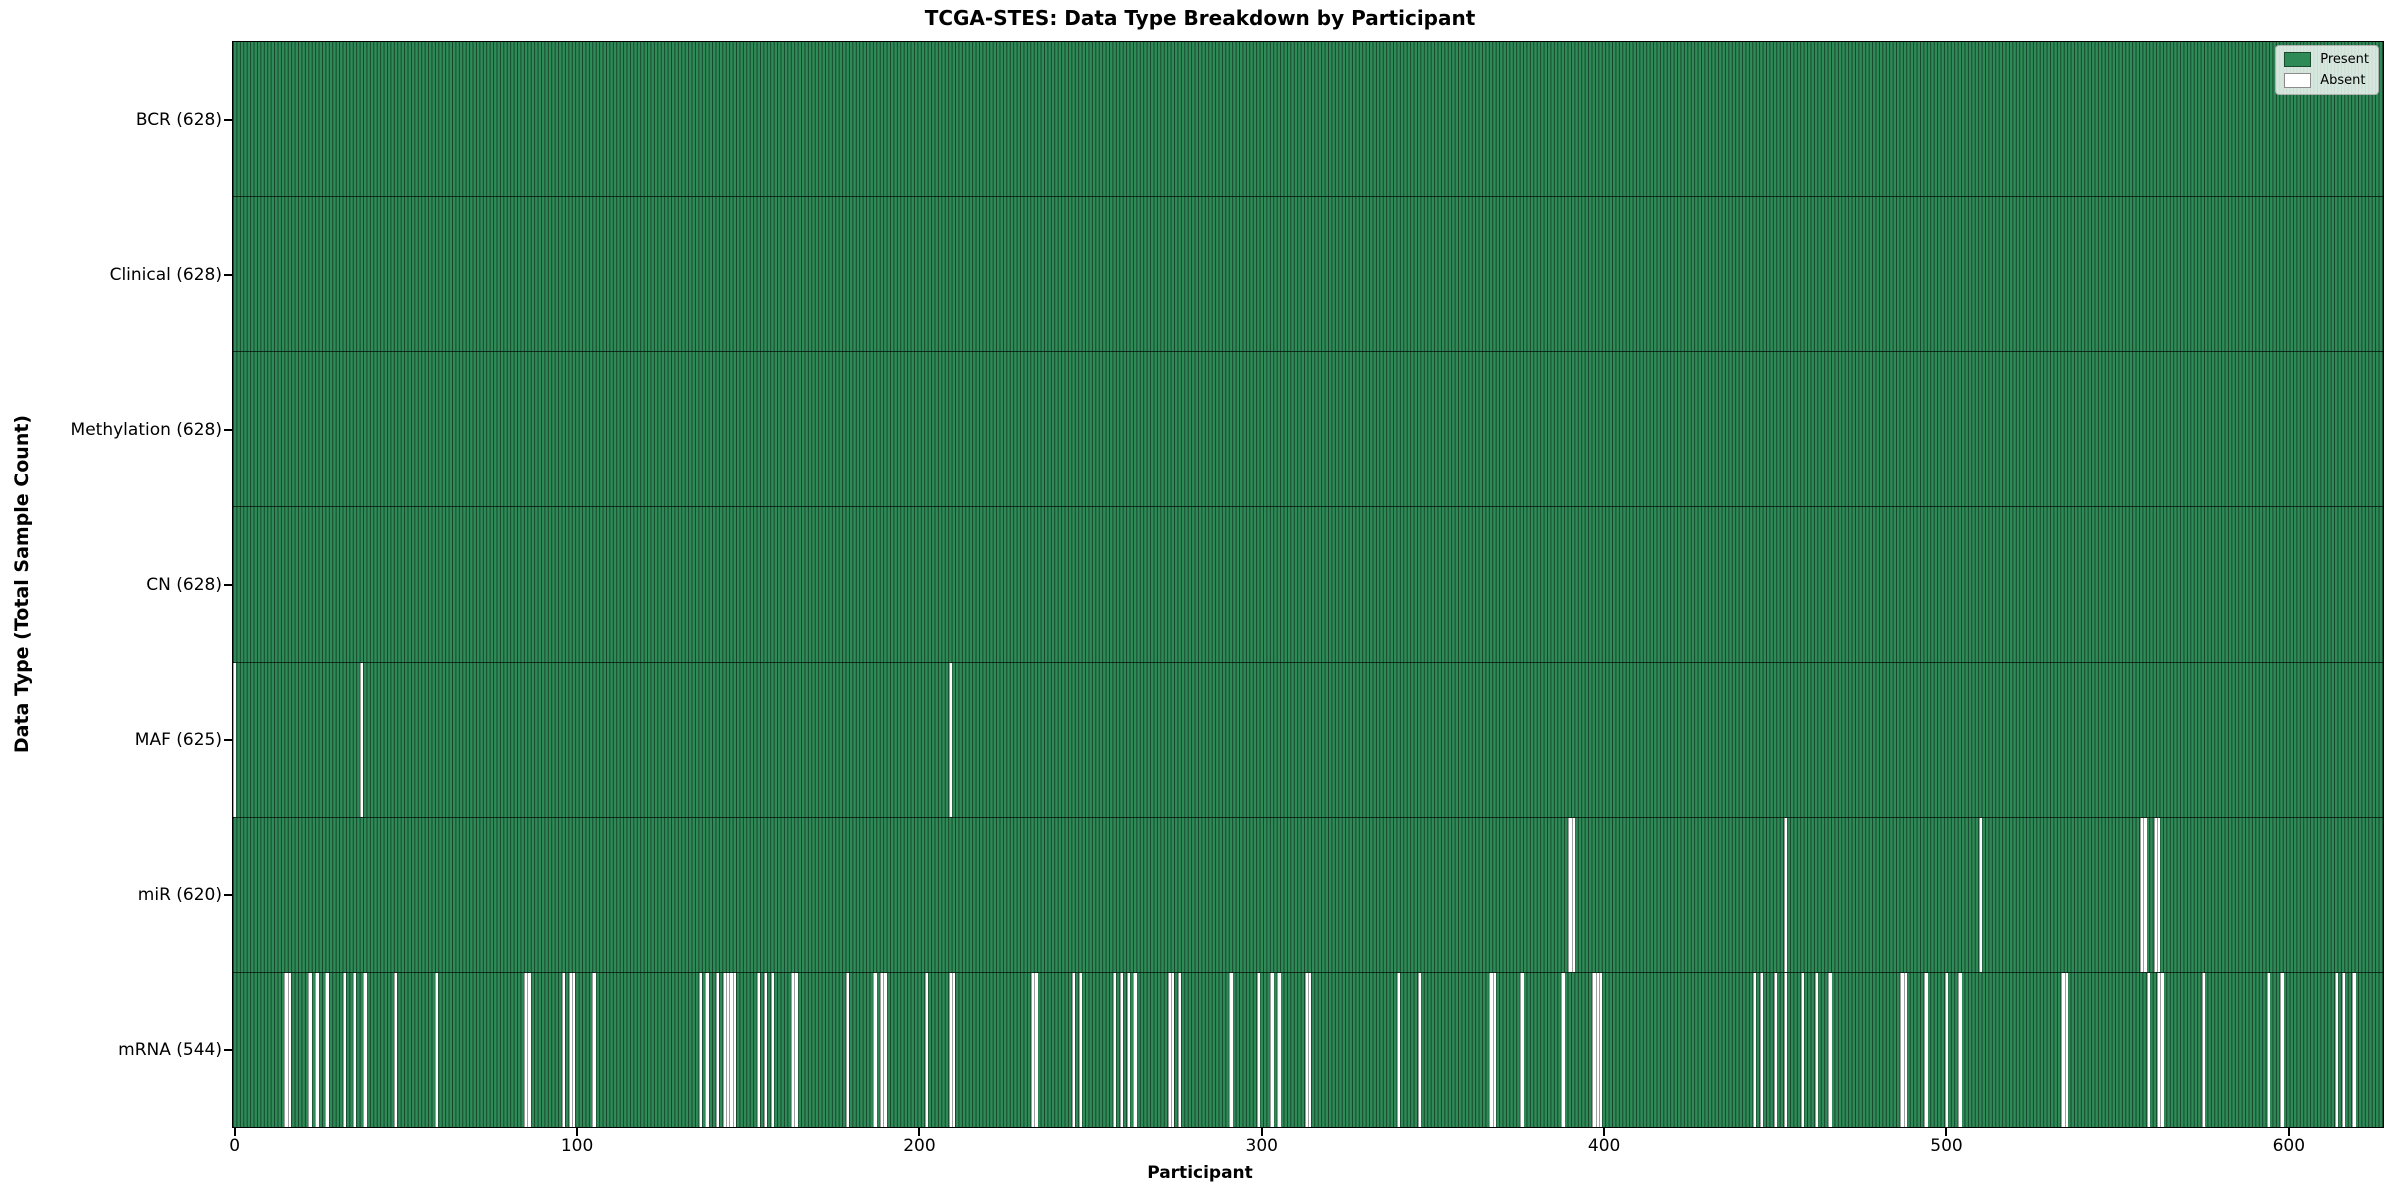  I want to click on x-axis-label: Participant, so click(1200, 1173).